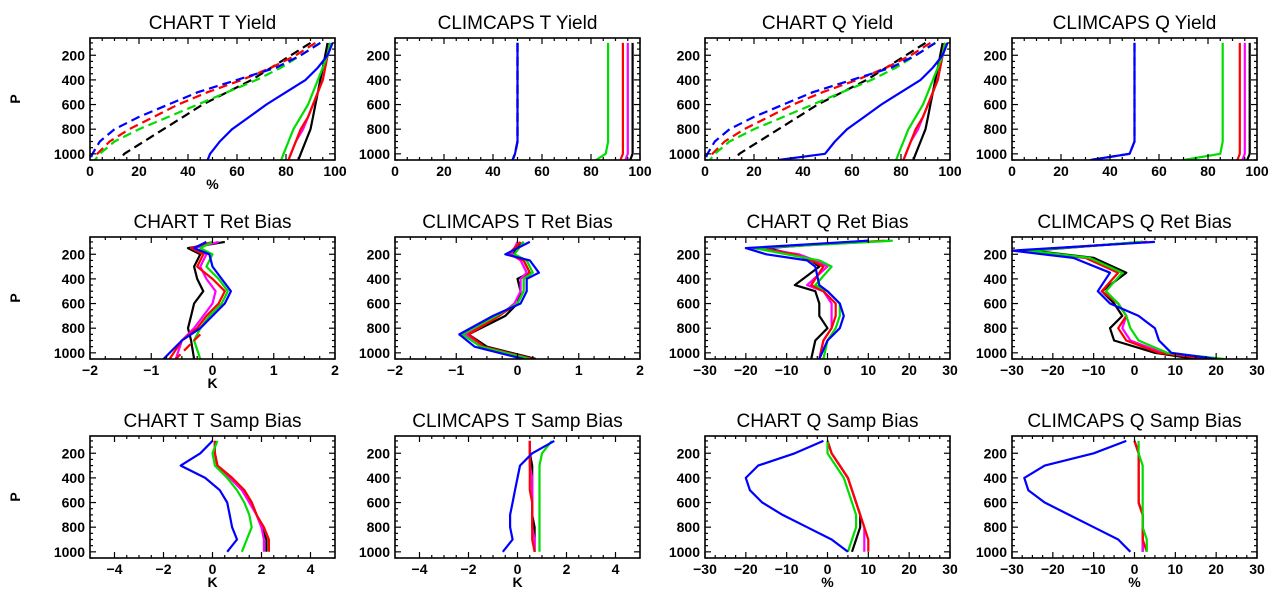 The width and height of the screenshot is (1274, 595). I want to click on panel-title: CLIMCAPS T Yield, so click(518, 23).